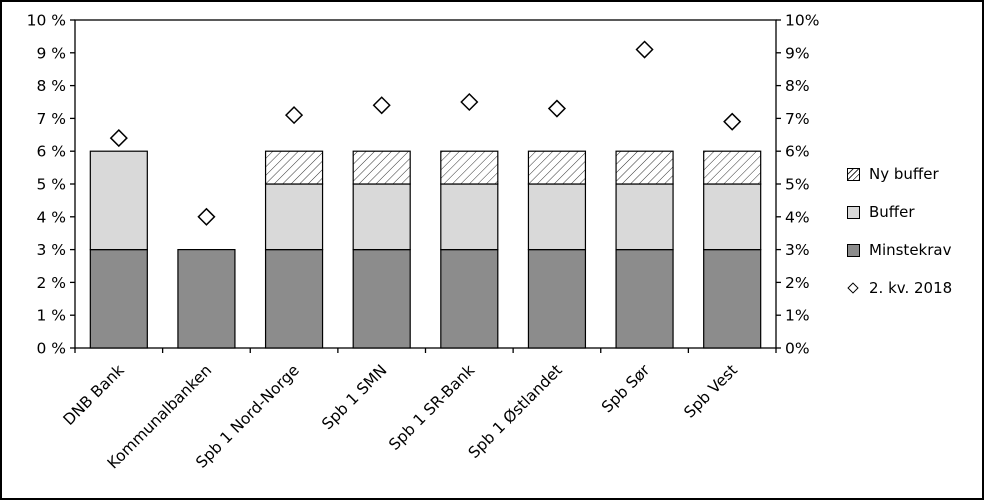 Image resolution: width=984 pixels, height=500 pixels. What do you see at coordinates (51, 283) in the screenshot?
I see `y-axis-label-left: 2 %` at bounding box center [51, 283].